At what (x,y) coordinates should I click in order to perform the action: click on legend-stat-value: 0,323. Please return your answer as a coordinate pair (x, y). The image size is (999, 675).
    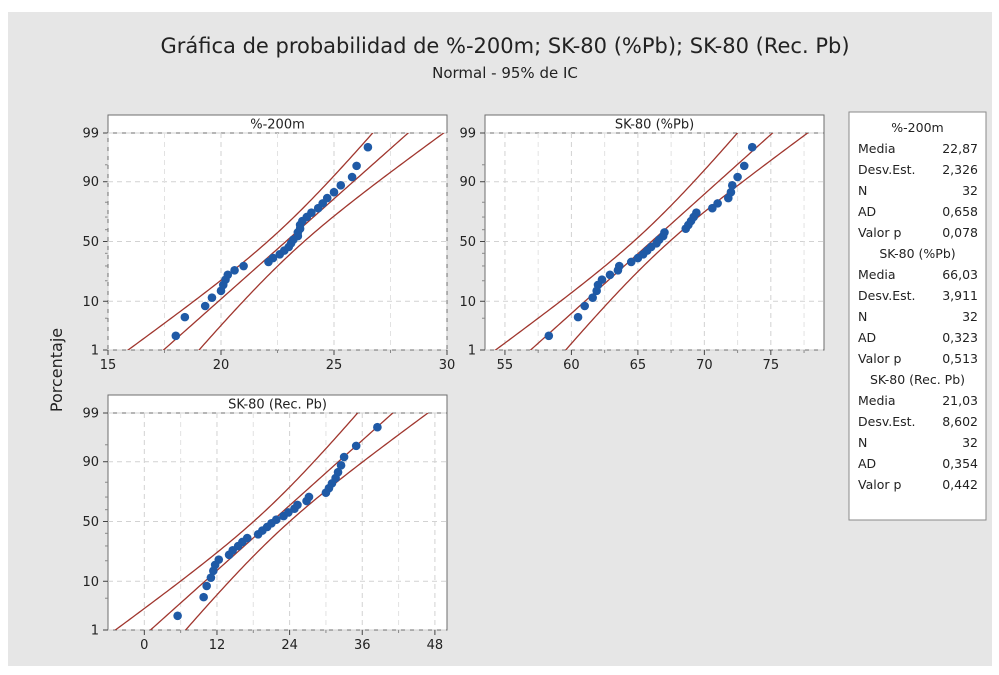
    Looking at the image, I should click on (960, 337).